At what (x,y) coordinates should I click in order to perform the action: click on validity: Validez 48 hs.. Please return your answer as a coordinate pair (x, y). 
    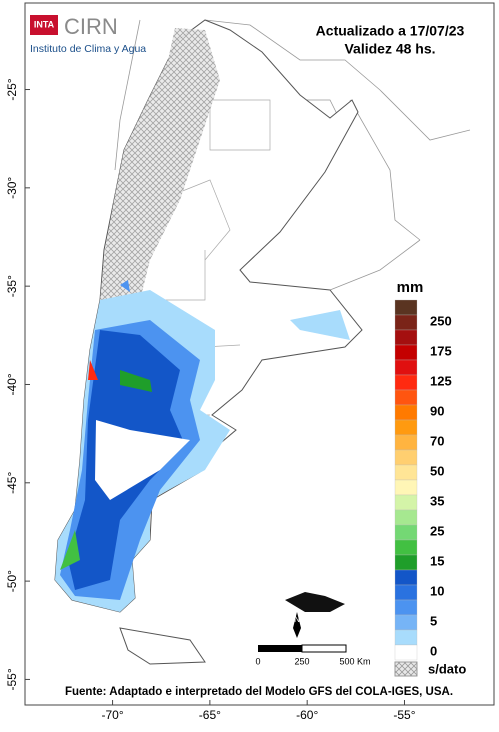
    Looking at the image, I should click on (389, 49).